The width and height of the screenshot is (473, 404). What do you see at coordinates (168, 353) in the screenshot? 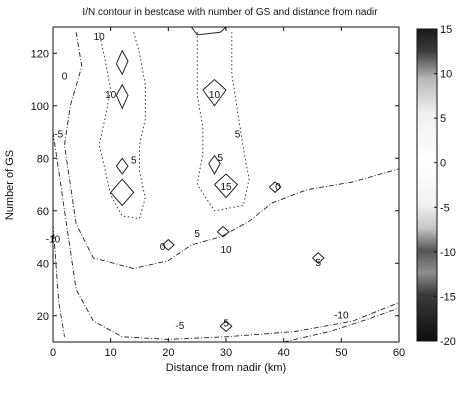
I see `x-tick-label: 20` at bounding box center [168, 353].